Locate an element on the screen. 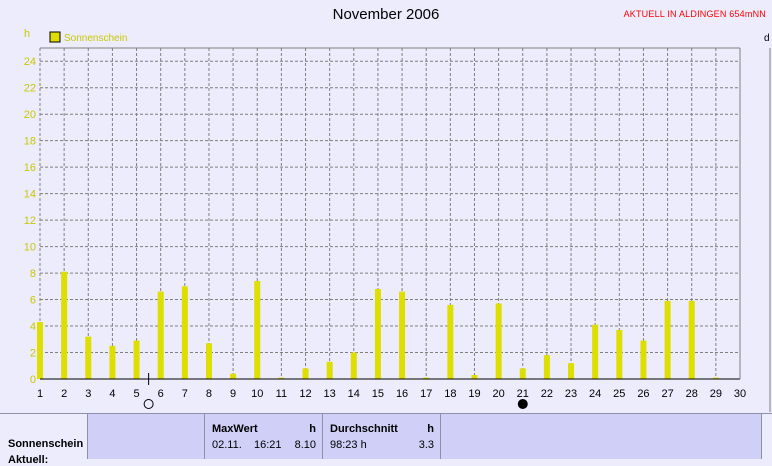 This screenshot has width=772, height=466. avg-total: 98:23 h is located at coordinates (348, 445).